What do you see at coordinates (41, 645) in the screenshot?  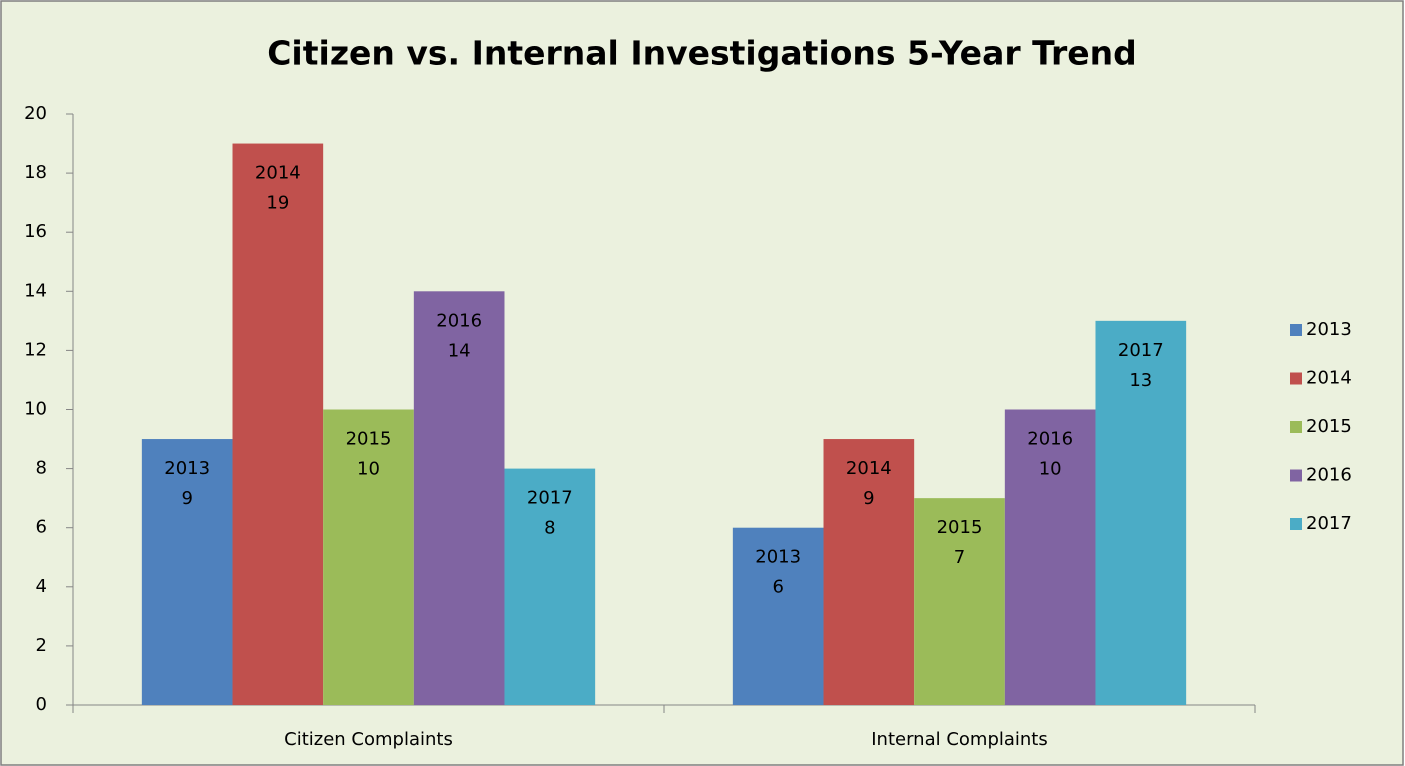 I see `y-tick-label: 2` at bounding box center [41, 645].